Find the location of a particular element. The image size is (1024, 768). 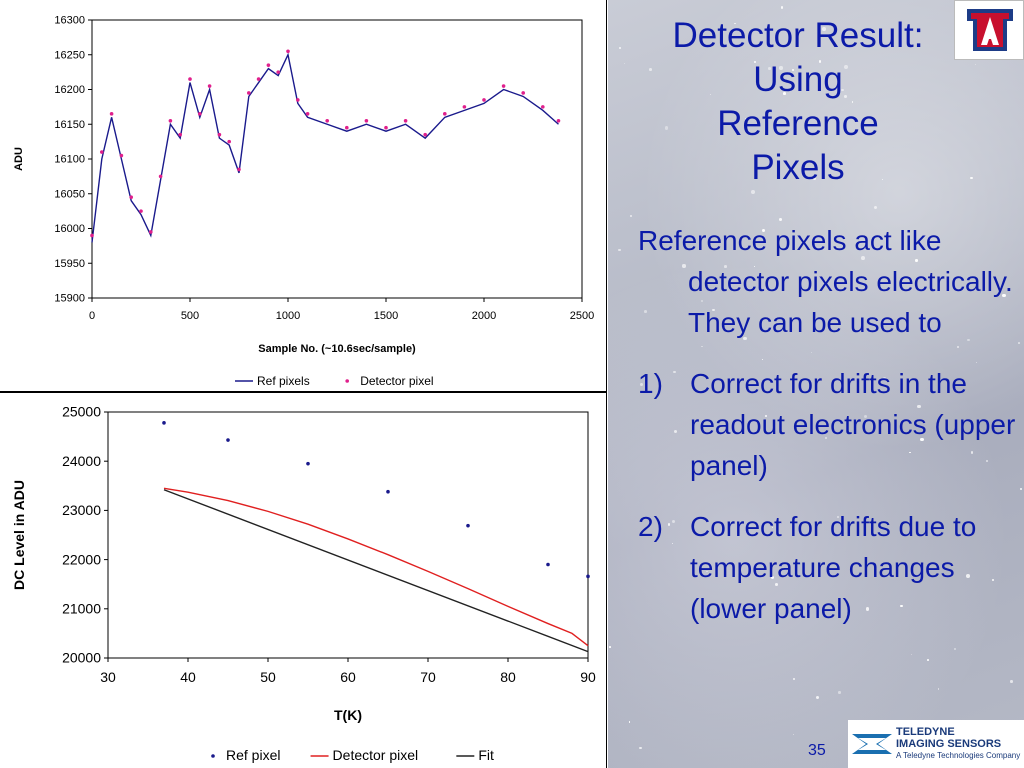

series-line is located at coordinates (376, 567).